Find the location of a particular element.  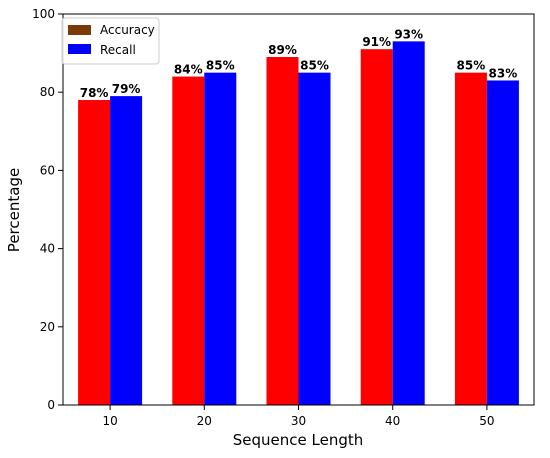

legend-swatch-recall is located at coordinates (79, 49).